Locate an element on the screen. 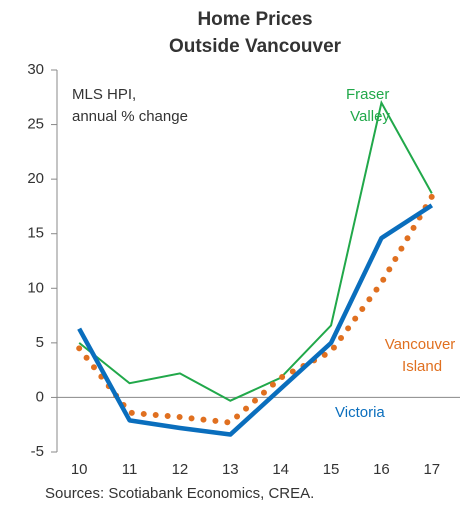  chart-title: Outside Vancouver is located at coordinates (255, 46).